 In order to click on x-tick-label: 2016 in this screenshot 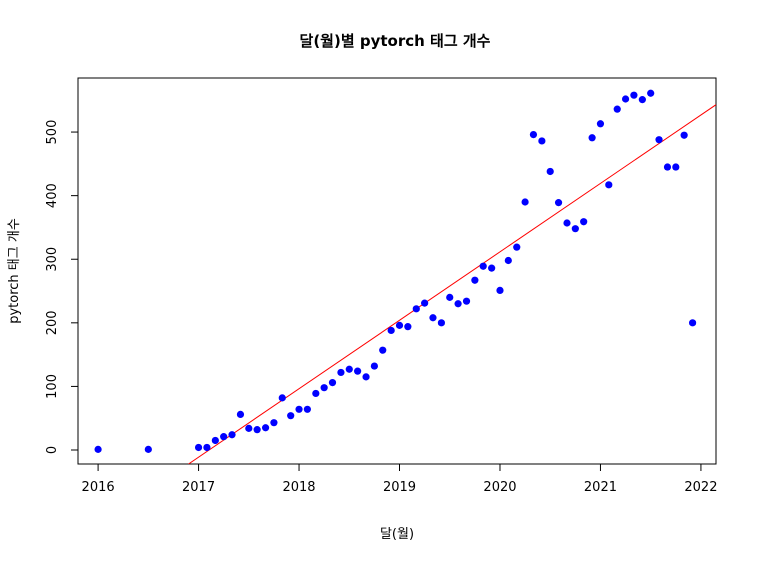, I will do `click(98, 487)`.